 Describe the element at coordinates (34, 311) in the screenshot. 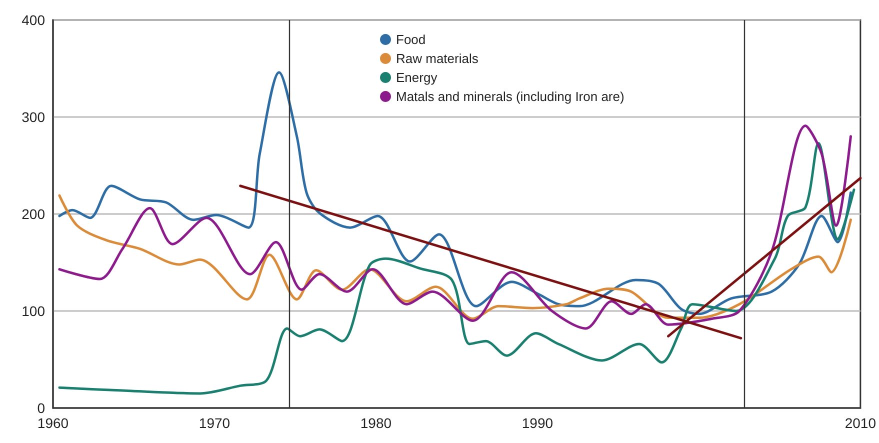

I see `y-tick-label: 100` at that location.